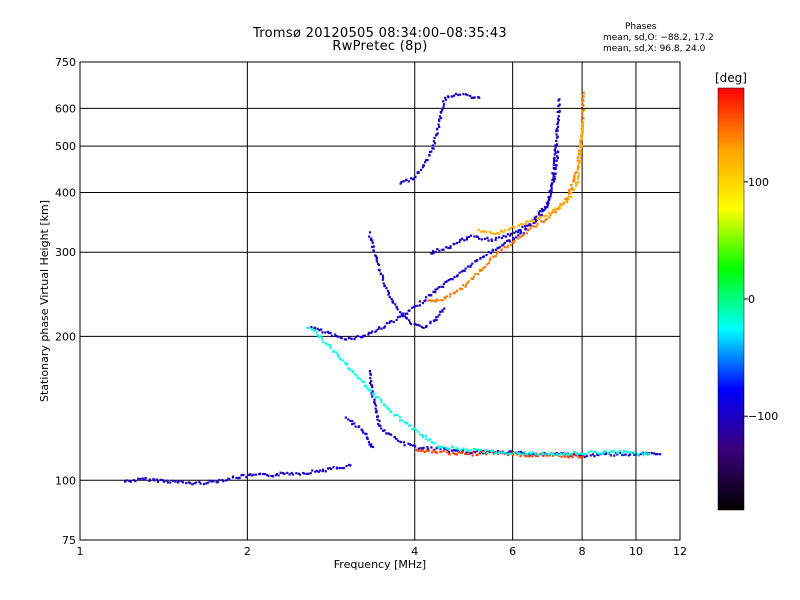  What do you see at coordinates (65, 146) in the screenshot?
I see `y-tick-label: 500` at bounding box center [65, 146].